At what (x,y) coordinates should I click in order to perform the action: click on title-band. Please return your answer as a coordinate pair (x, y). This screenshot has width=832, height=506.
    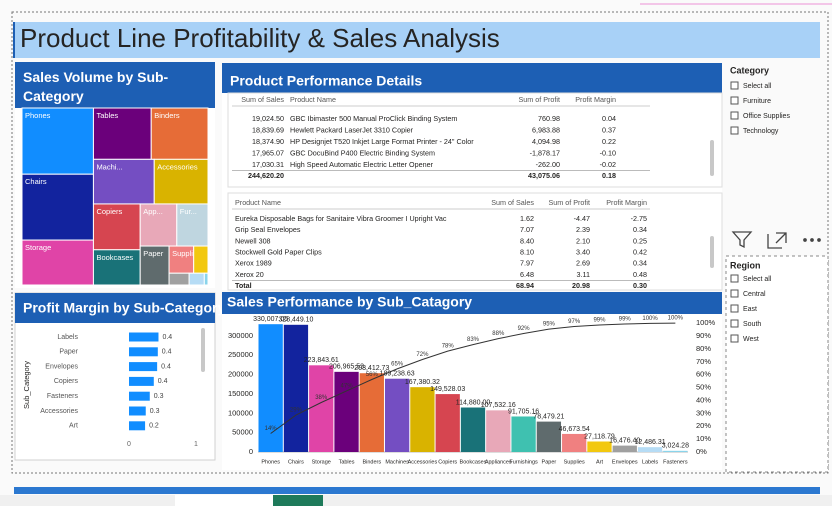
    Looking at the image, I should click on (417, 40).